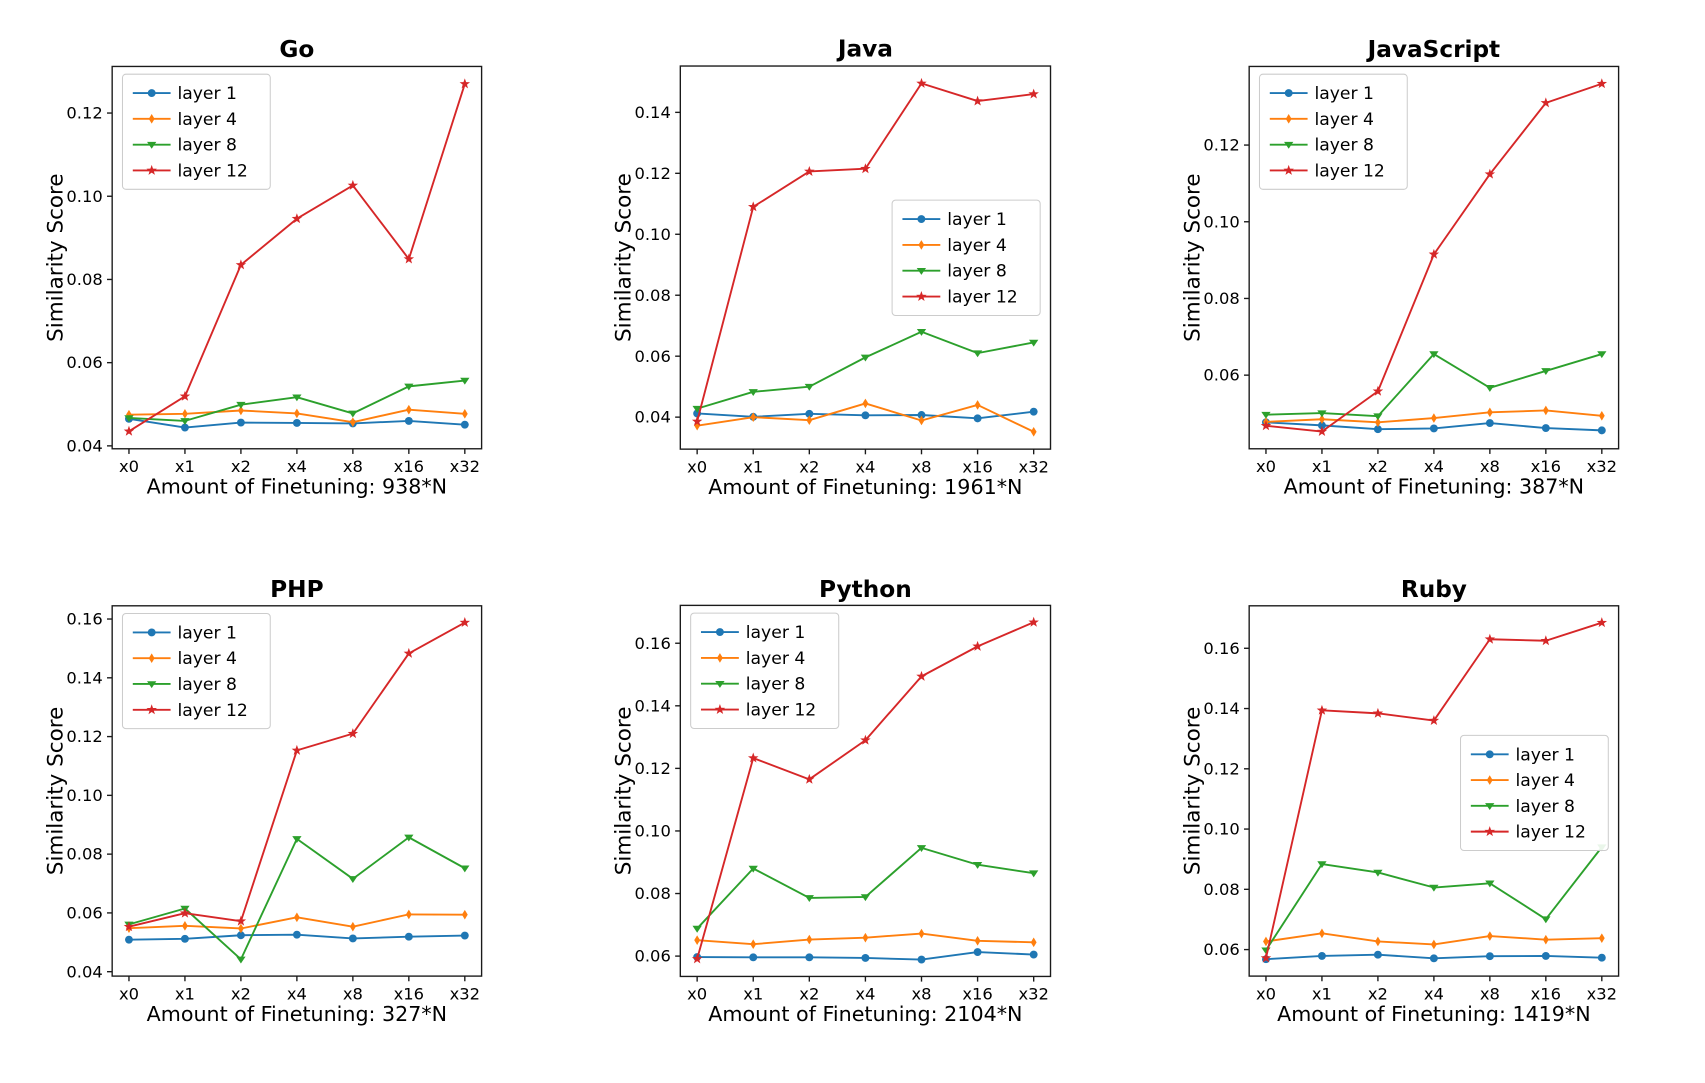  What do you see at coordinates (296, 589) in the screenshot?
I see `chart-title: PHP` at bounding box center [296, 589].